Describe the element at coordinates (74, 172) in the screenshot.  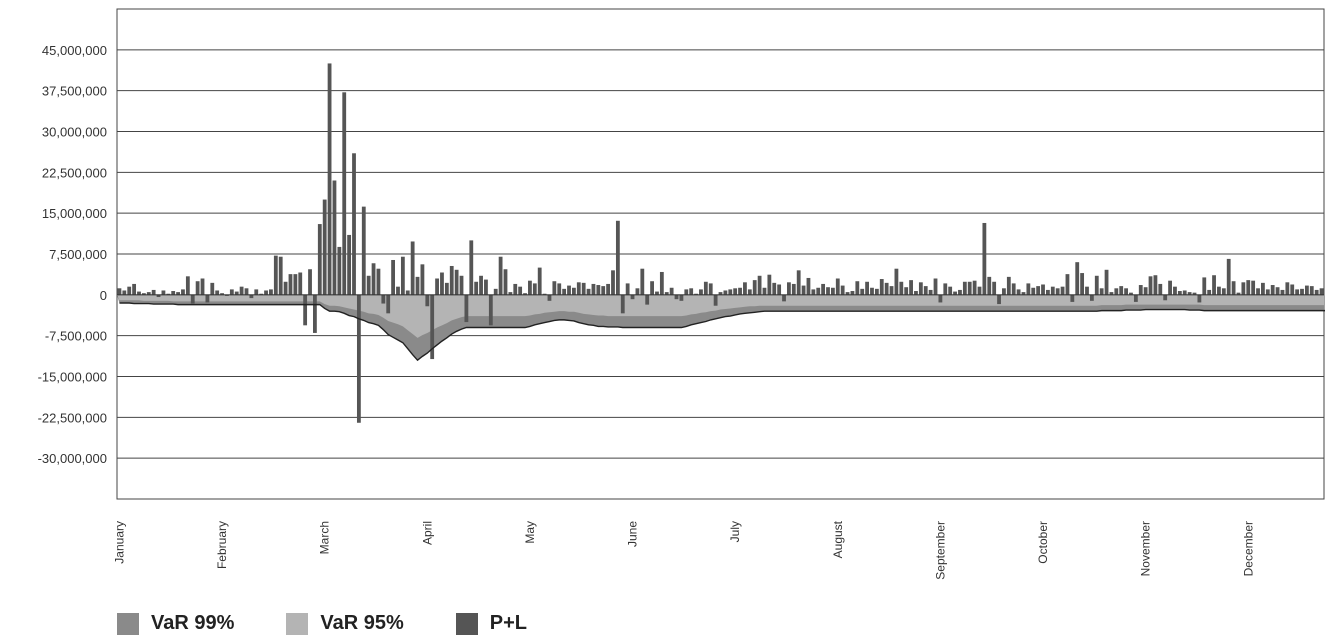
I see `y-tick-label: 22,500,000` at that location.